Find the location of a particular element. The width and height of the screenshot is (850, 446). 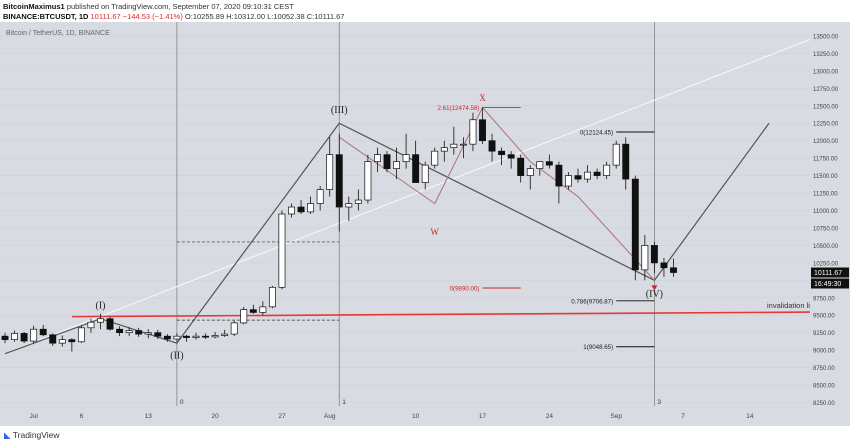

y-tick-label: 12500.00 is located at coordinates (826, 107).